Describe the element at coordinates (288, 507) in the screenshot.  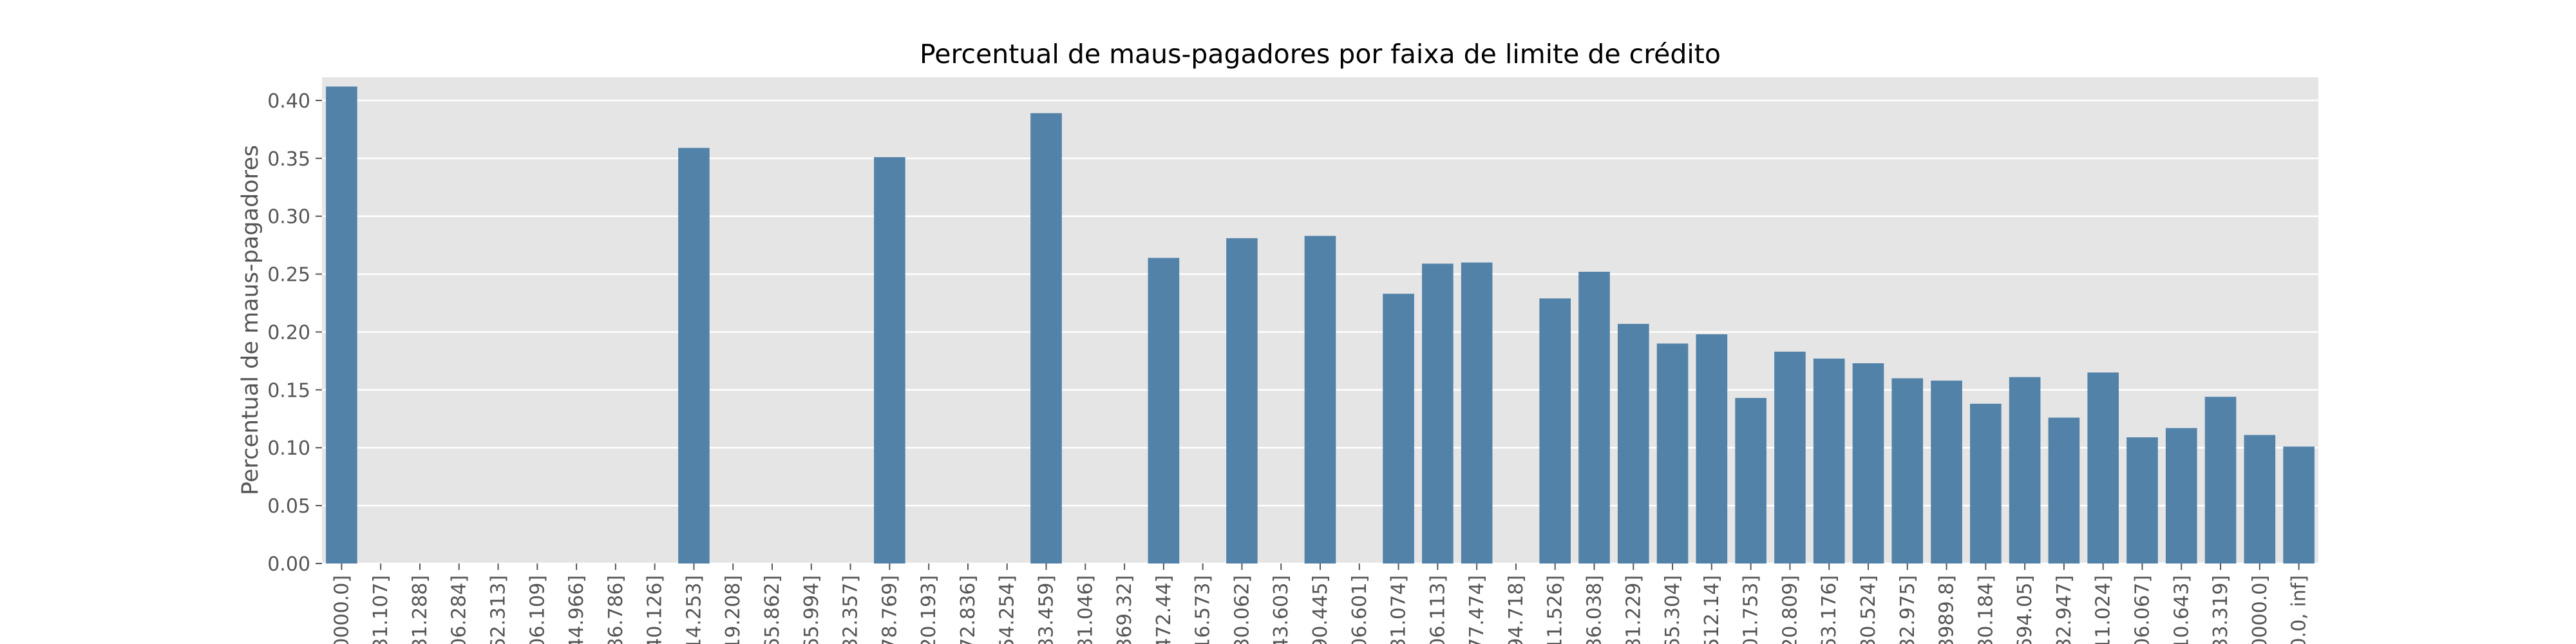
I see `y-tick-label: 0.05` at that location.